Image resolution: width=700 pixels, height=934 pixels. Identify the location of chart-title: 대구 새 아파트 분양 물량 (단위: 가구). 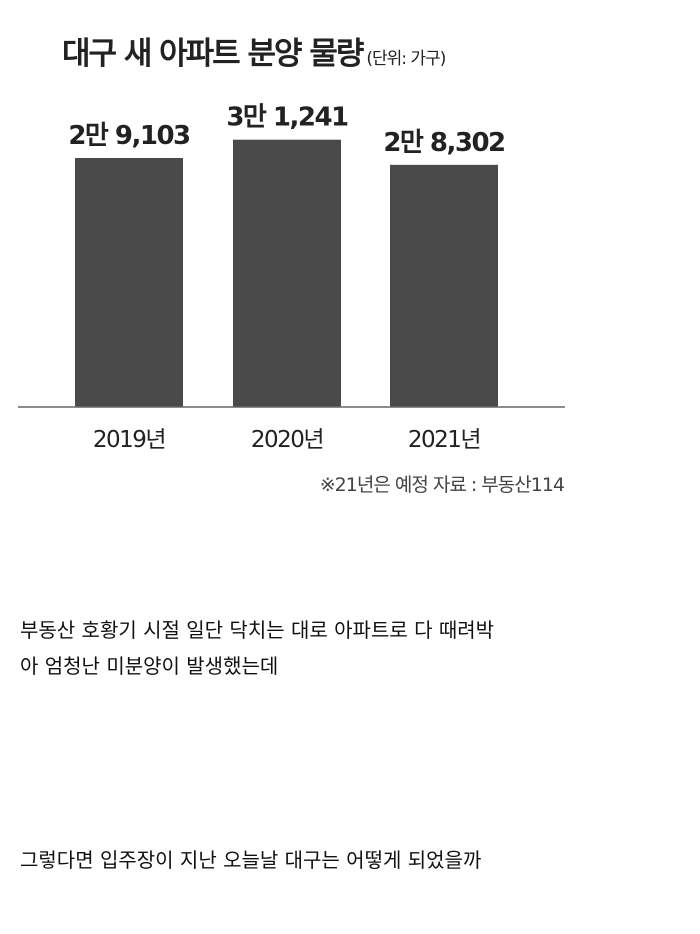
(254, 50).